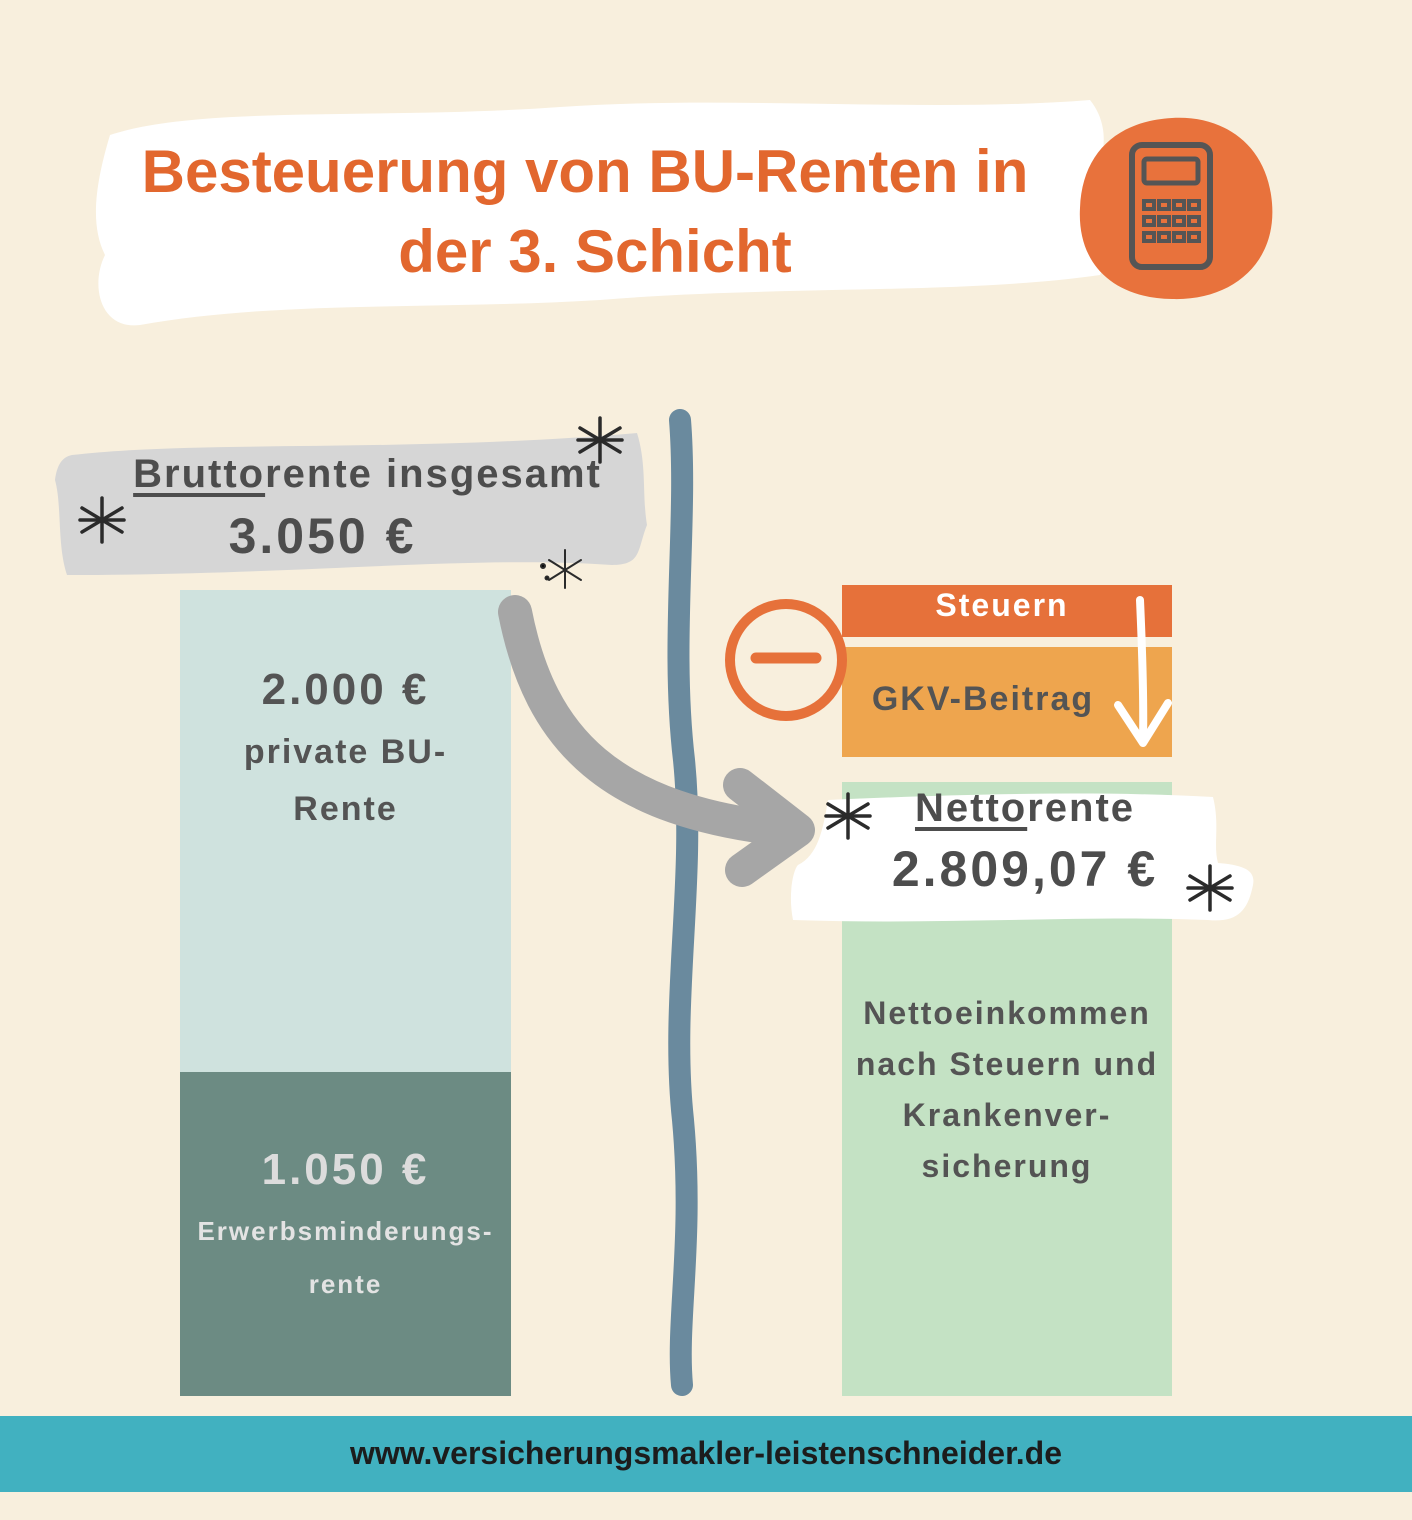 This screenshot has width=1412, height=1520. I want to click on private-bu-value: 2.000 €, so click(345, 689).